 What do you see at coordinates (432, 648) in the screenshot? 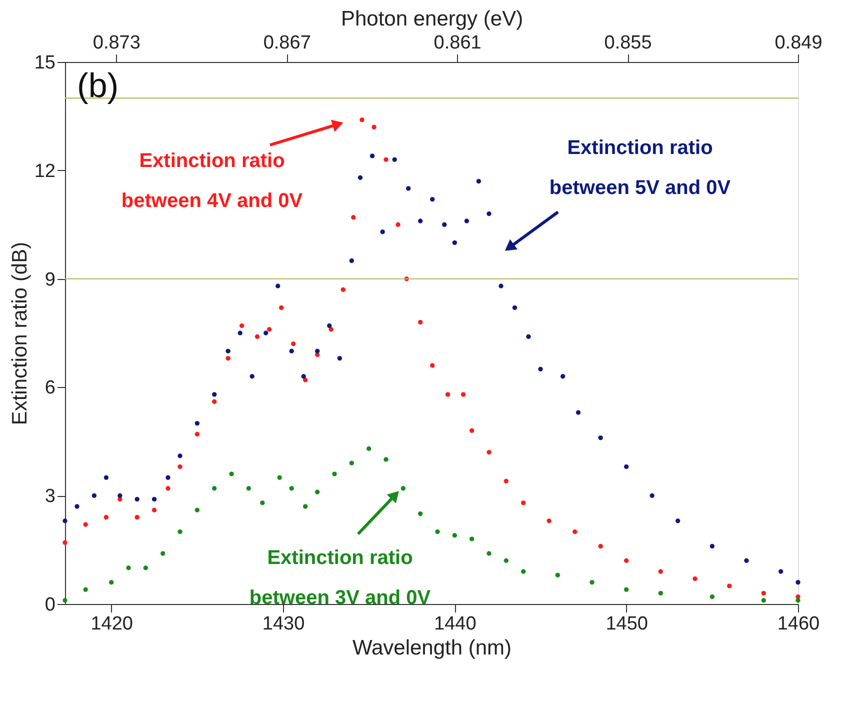
I see `x-axis-title: Wavelength (nm)` at bounding box center [432, 648].